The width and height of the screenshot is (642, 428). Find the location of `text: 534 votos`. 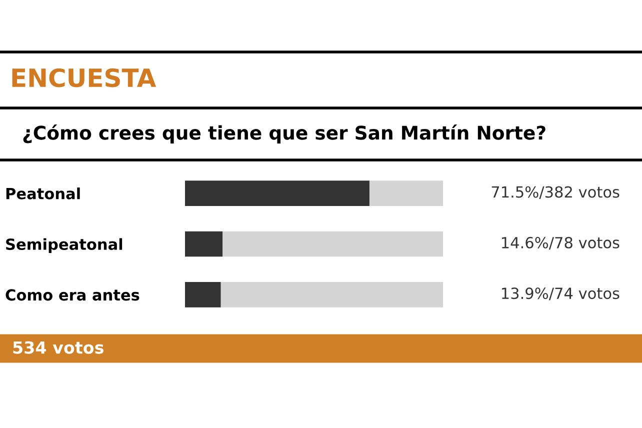

text: 534 votos is located at coordinates (58, 347).